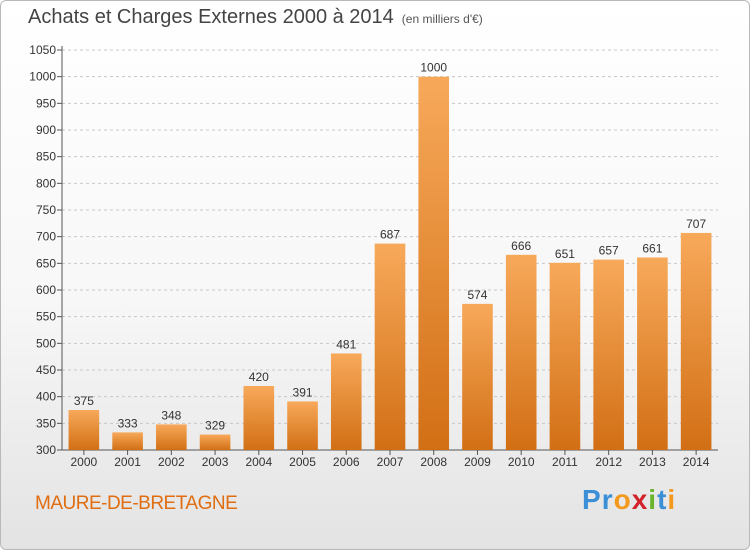  What do you see at coordinates (42, 50) in the screenshot?
I see `y-tick-label: 1050` at bounding box center [42, 50].